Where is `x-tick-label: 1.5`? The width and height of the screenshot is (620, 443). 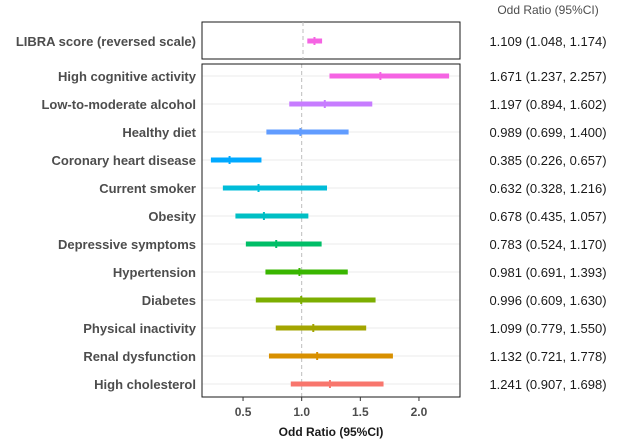
x-tick-label: 1.5 is located at coordinates (360, 412).